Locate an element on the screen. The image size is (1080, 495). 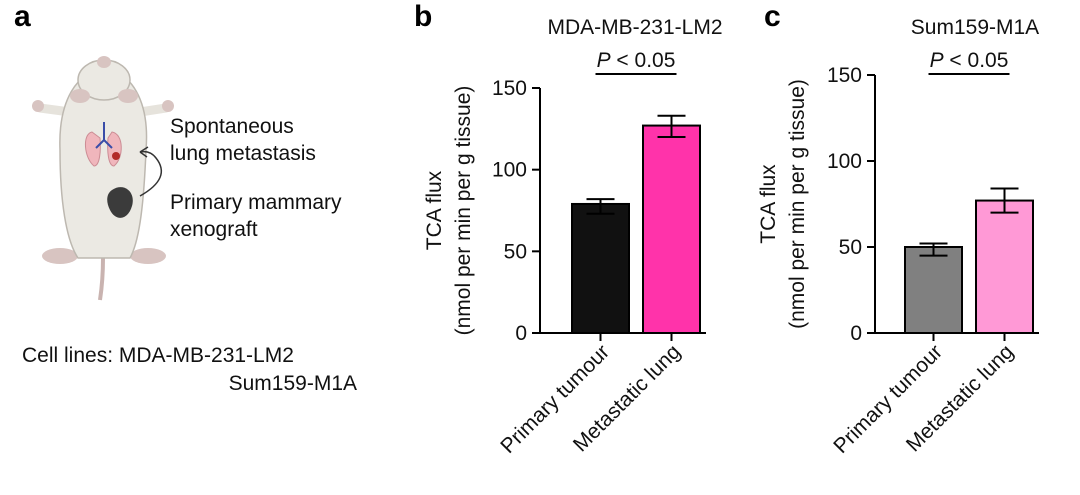
chart-title: Sum159-M1A is located at coordinates (975, 27).